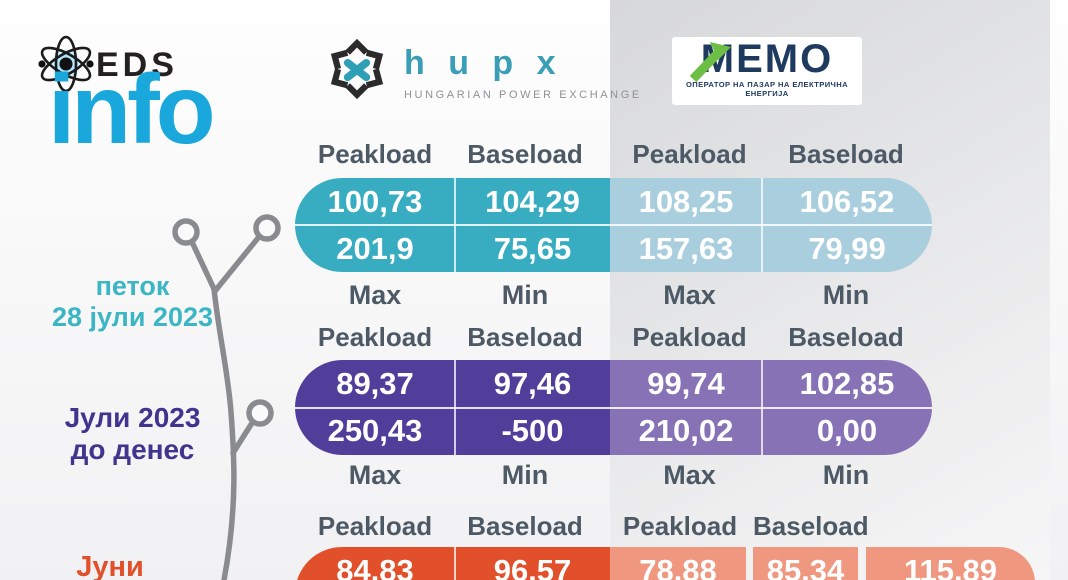  I want to click on memo-prev-baseload-value: 85,34, so click(805, 566).